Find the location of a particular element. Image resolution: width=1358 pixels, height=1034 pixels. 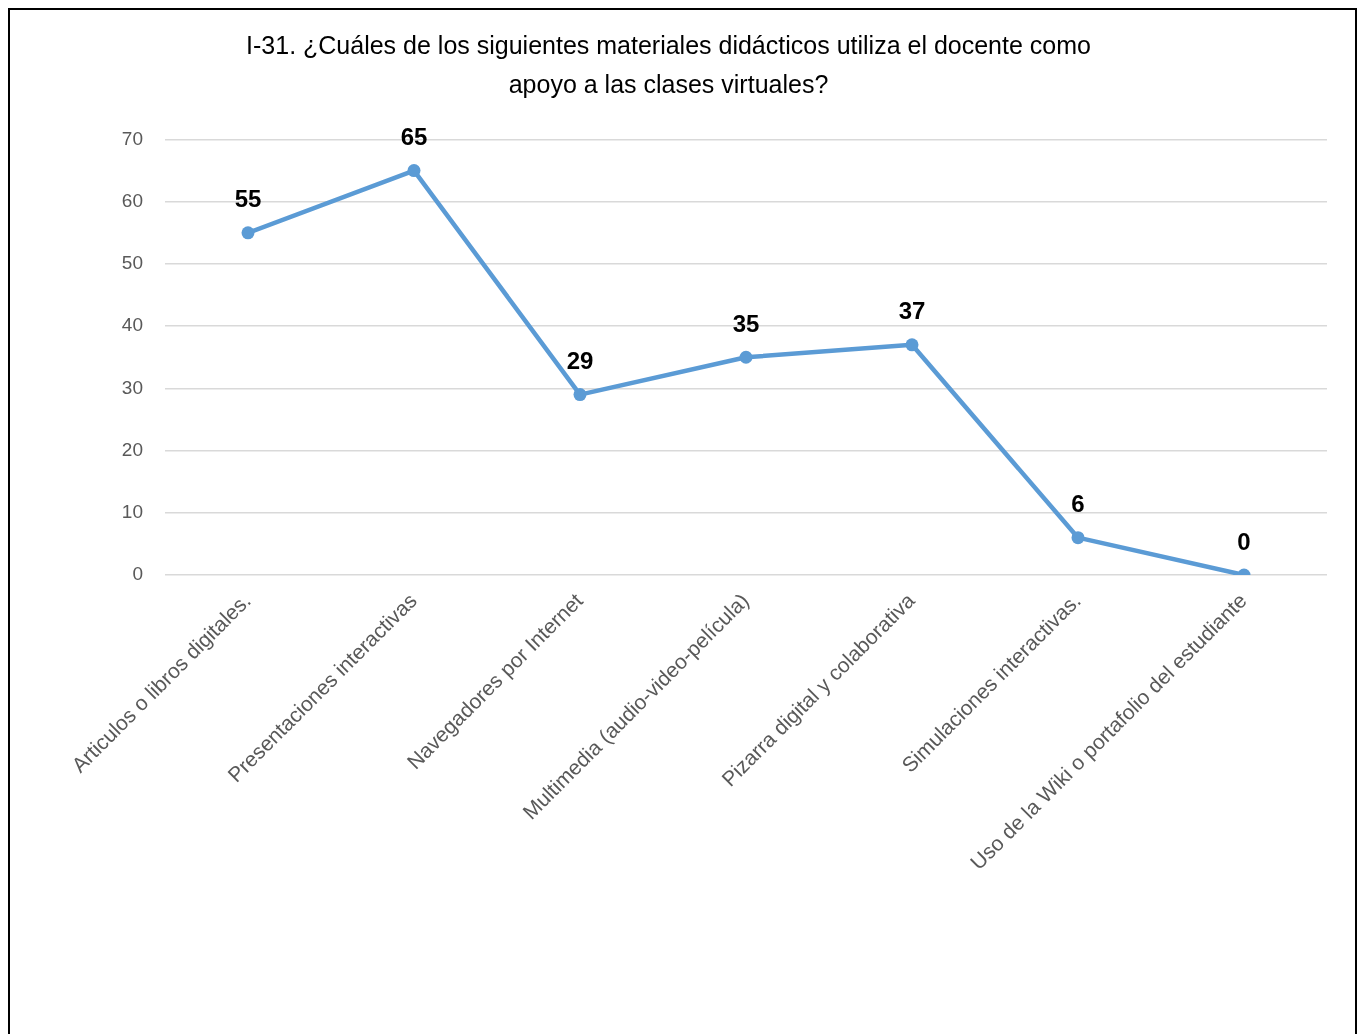

y-tick-label: 70 is located at coordinates (132, 138).